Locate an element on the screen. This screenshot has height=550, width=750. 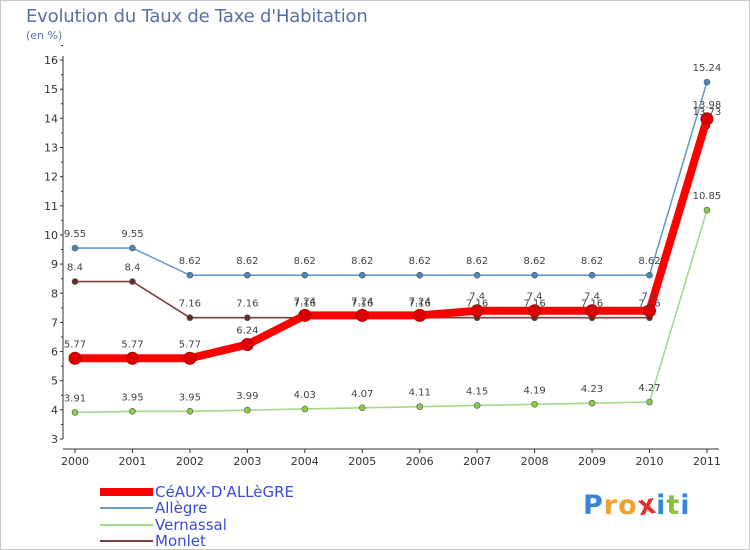
data-label: 4.19 is located at coordinates (534, 390).